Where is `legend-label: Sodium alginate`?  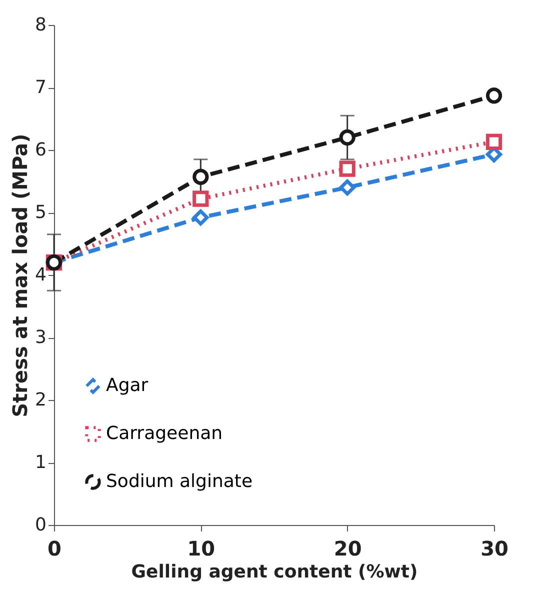 legend-label: Sodium alginate is located at coordinates (179, 481).